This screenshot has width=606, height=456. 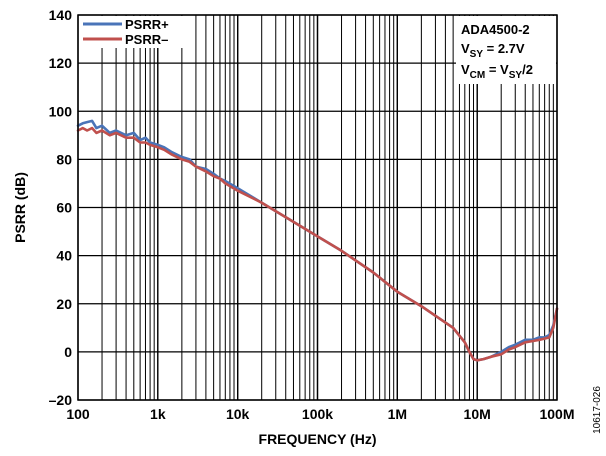 What do you see at coordinates (64, 208) in the screenshot?
I see `y-tick-label: 60` at bounding box center [64, 208].